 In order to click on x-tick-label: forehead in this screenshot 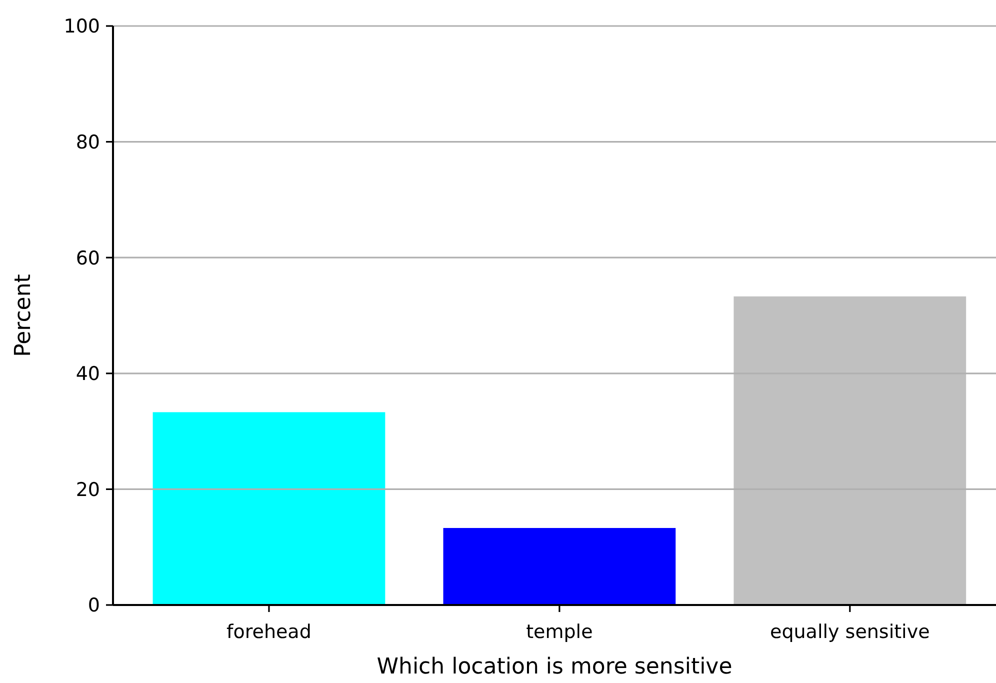, I will do `click(269, 632)`.